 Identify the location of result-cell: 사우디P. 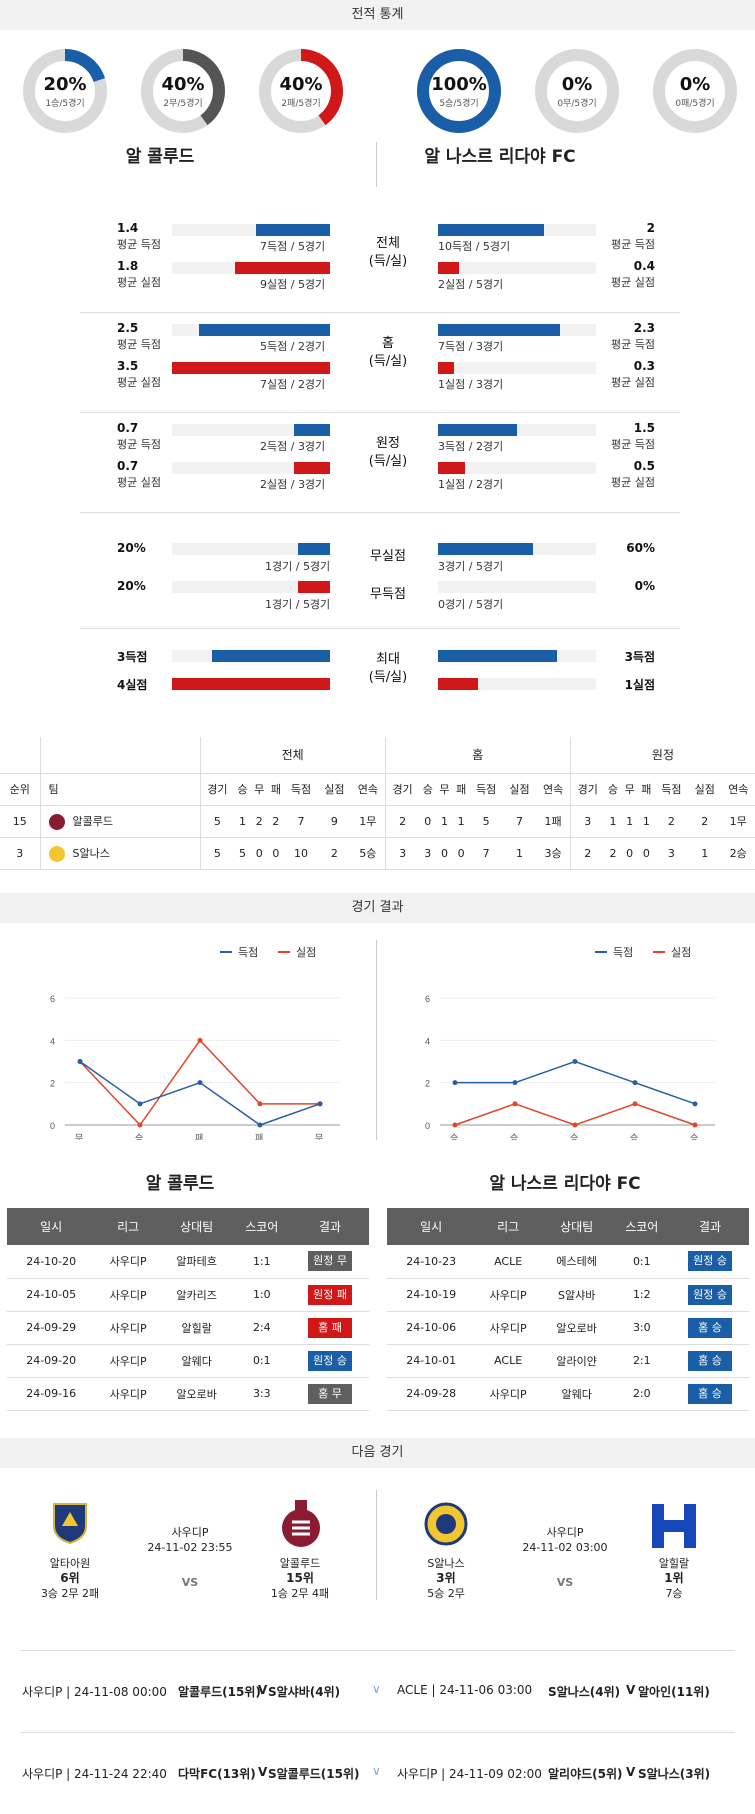
(128, 1262).